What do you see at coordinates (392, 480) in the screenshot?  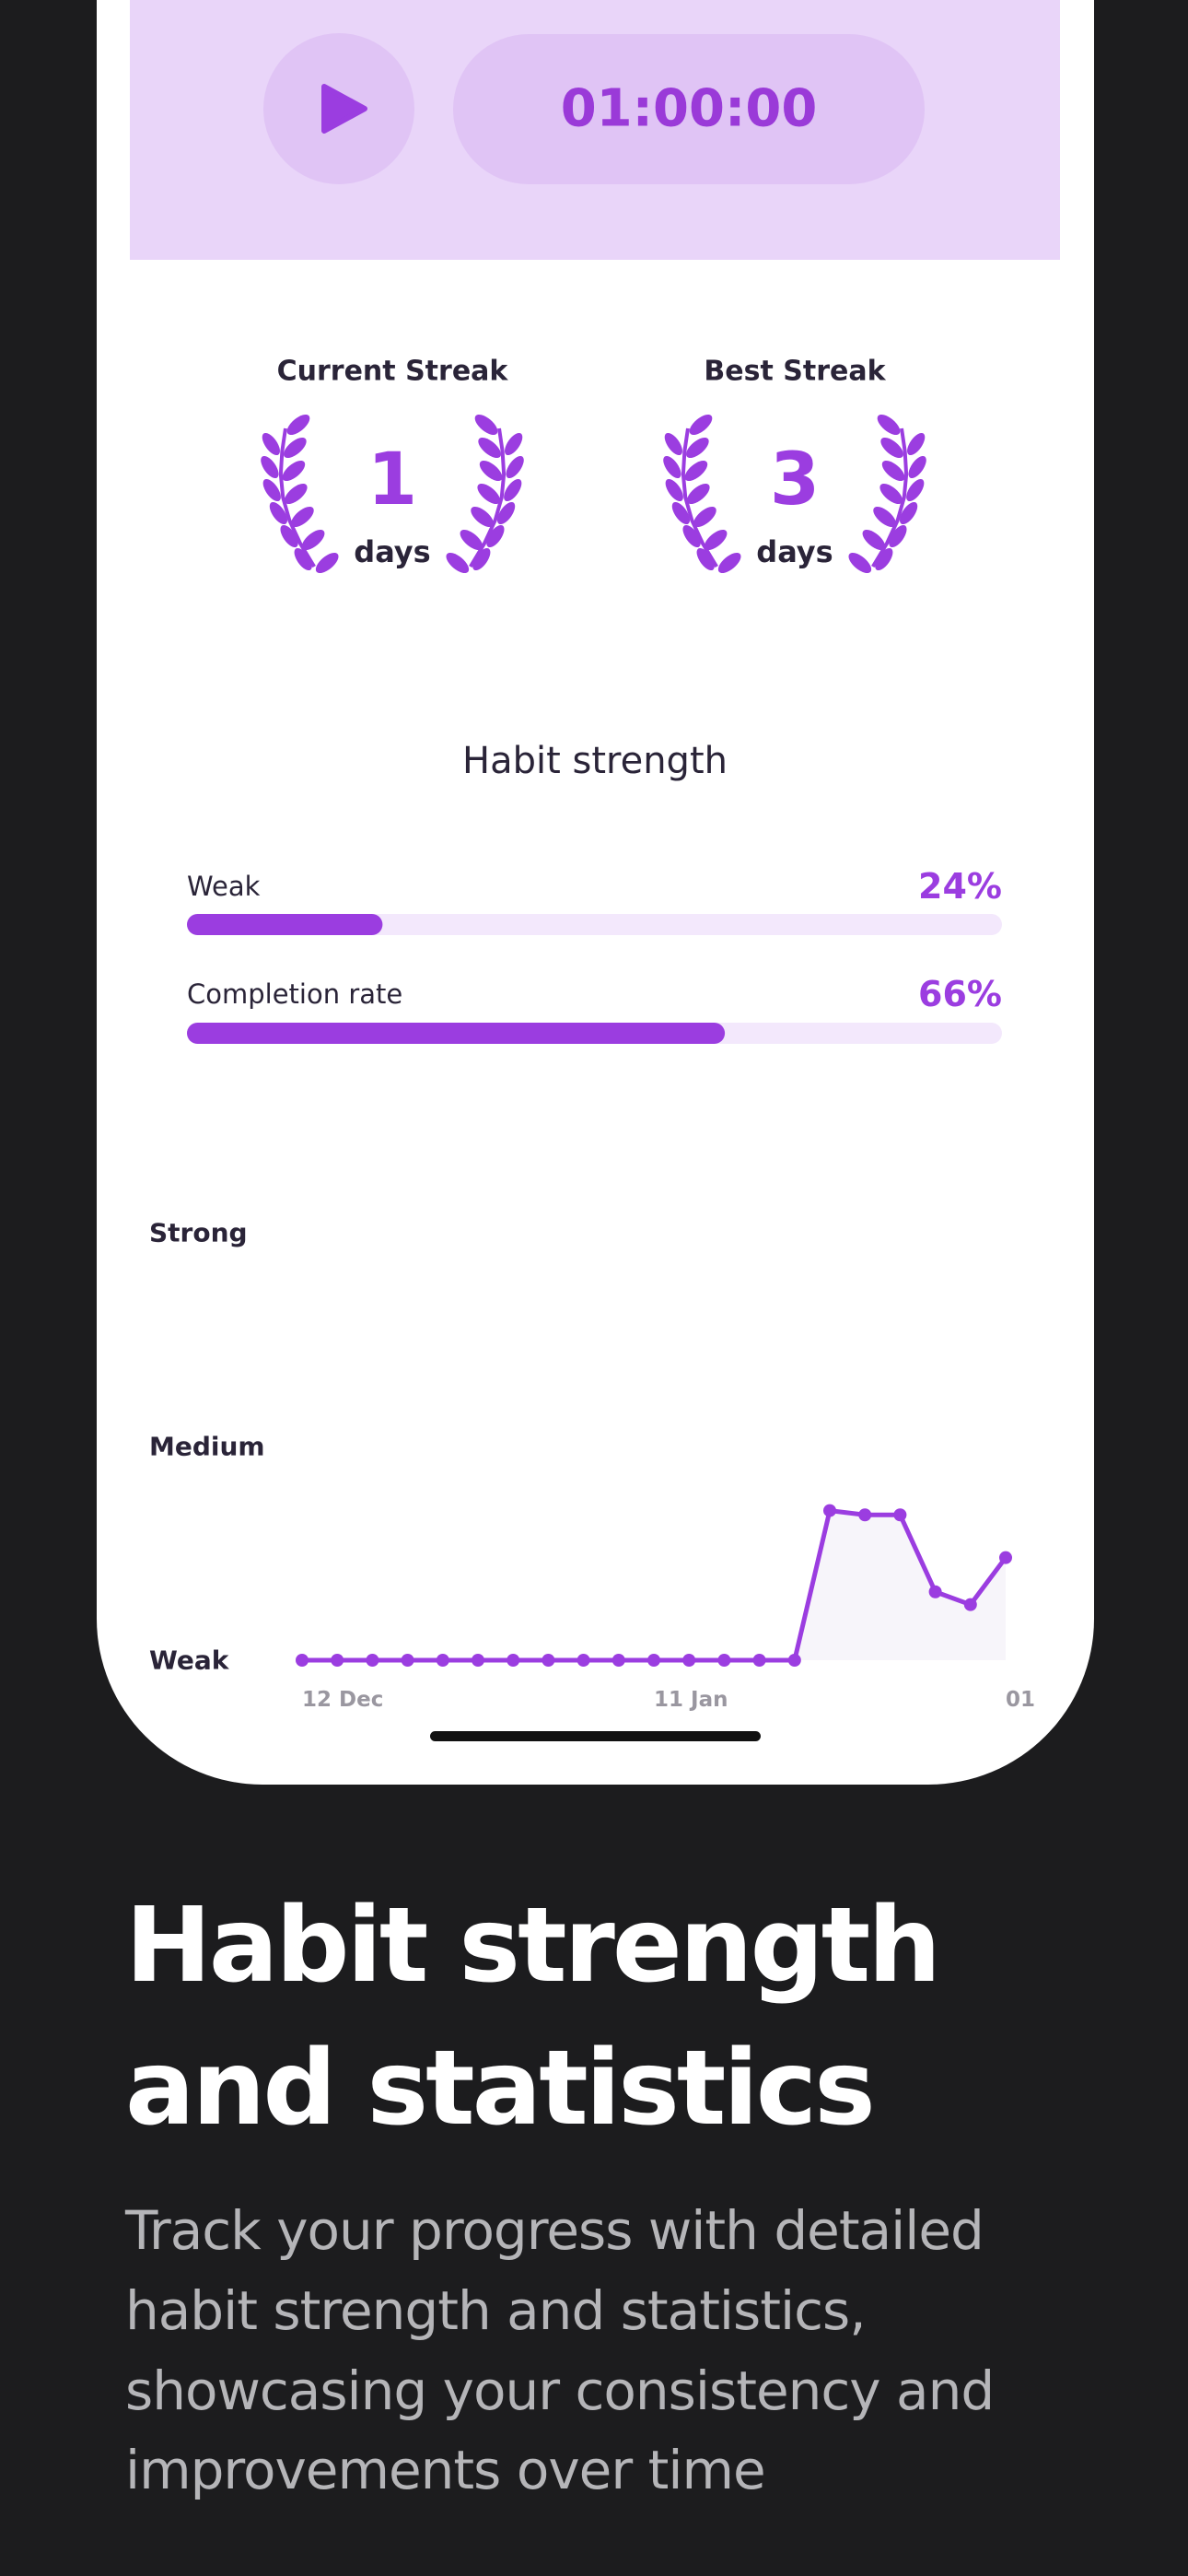 I see `streak-value: 1` at bounding box center [392, 480].